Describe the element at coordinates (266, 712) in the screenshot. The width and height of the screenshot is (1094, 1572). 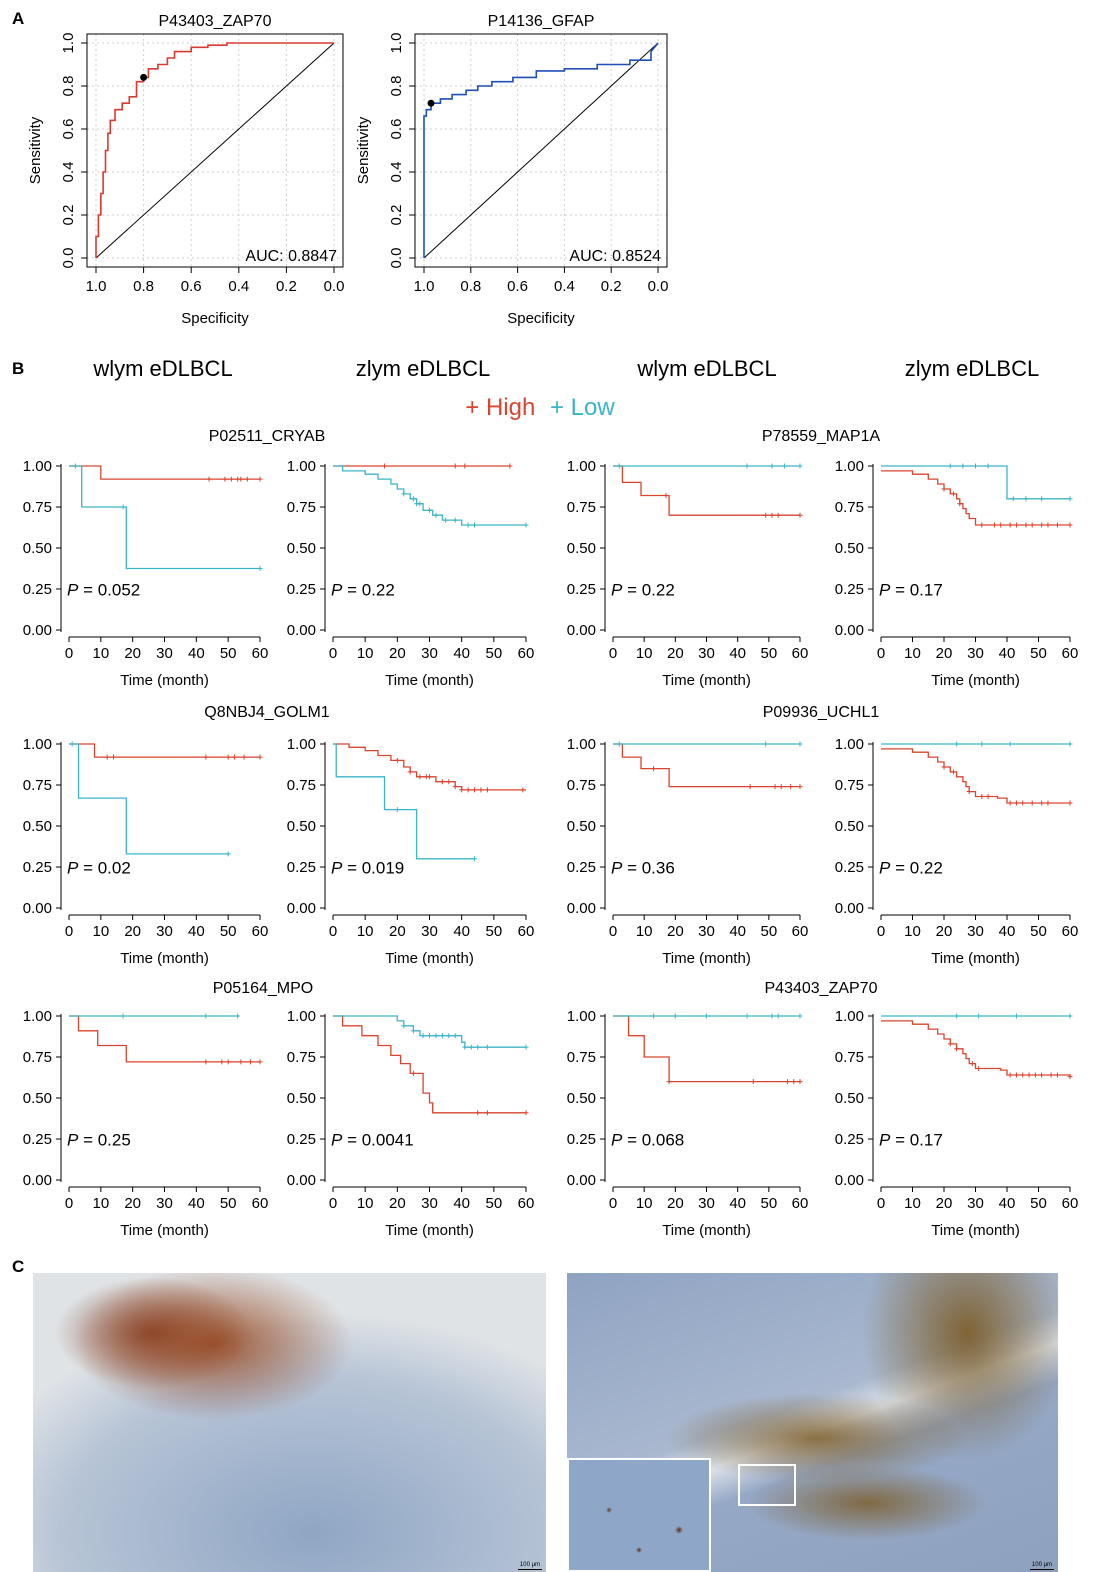
I see `km-title: Q8NBJ4_GOLM1` at that location.